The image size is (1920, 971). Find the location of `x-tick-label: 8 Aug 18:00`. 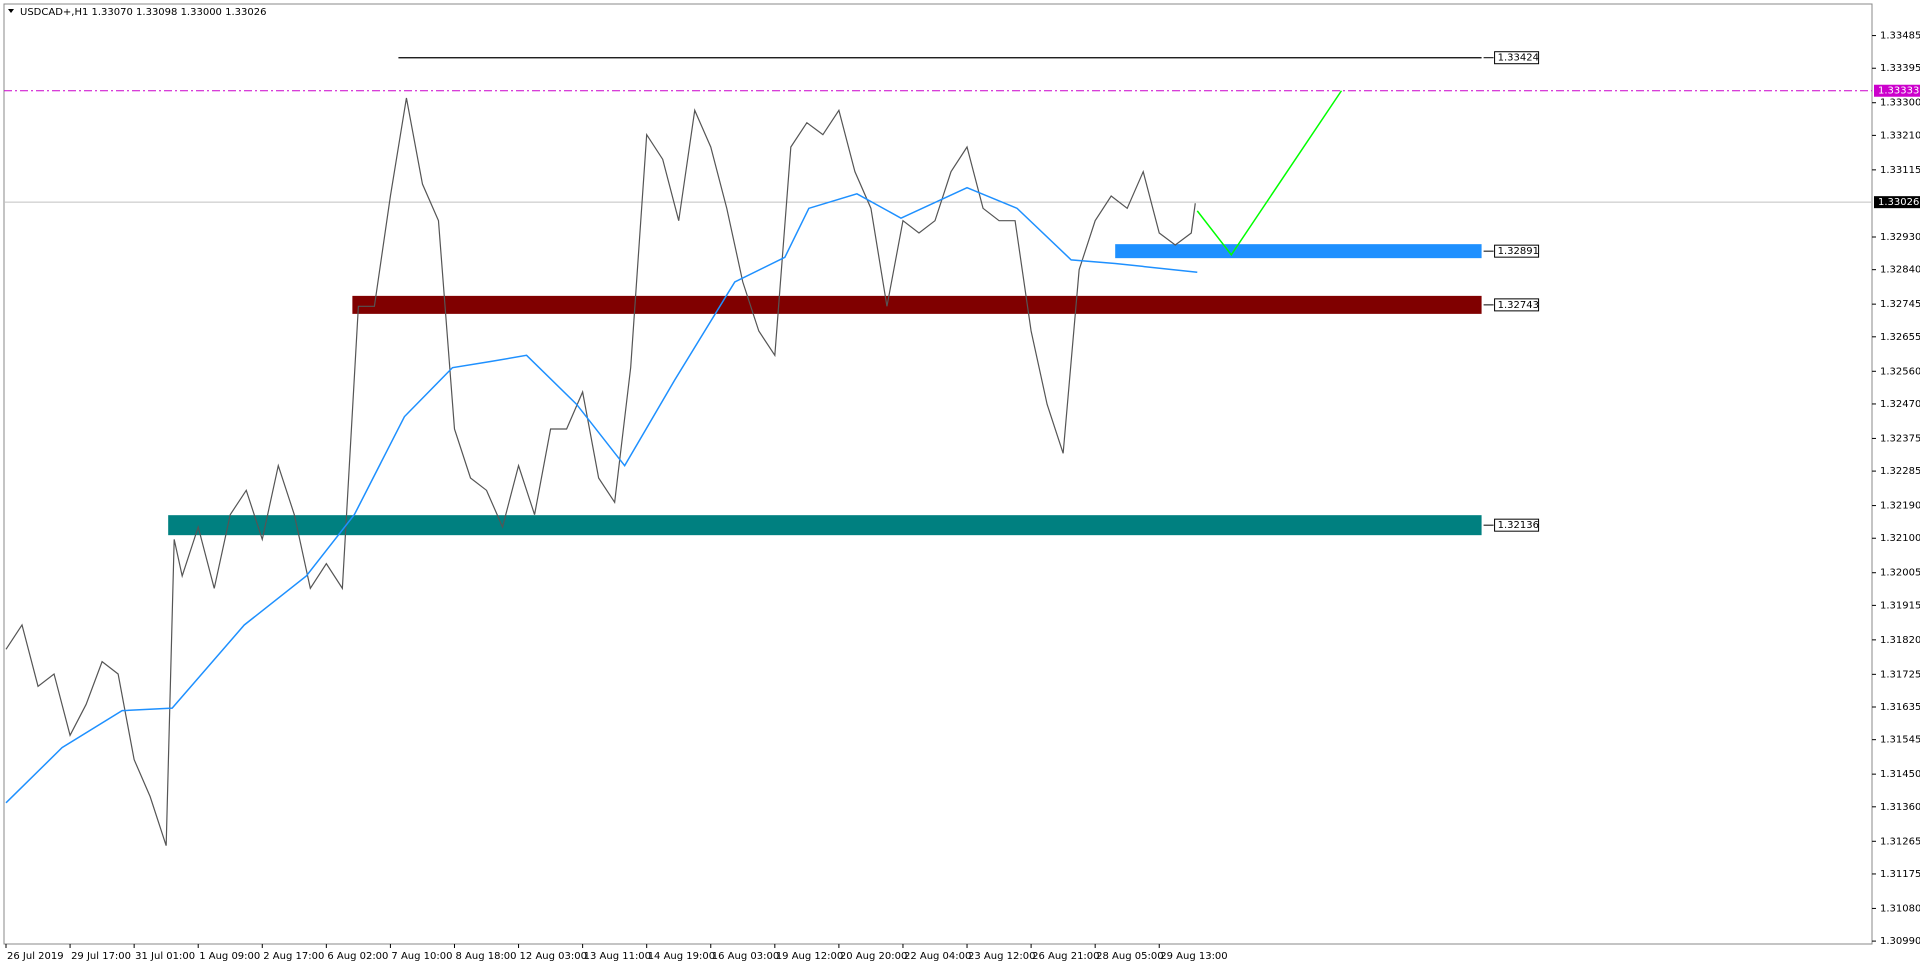

x-tick-label: 8 Aug 18:00 is located at coordinates (485, 956).